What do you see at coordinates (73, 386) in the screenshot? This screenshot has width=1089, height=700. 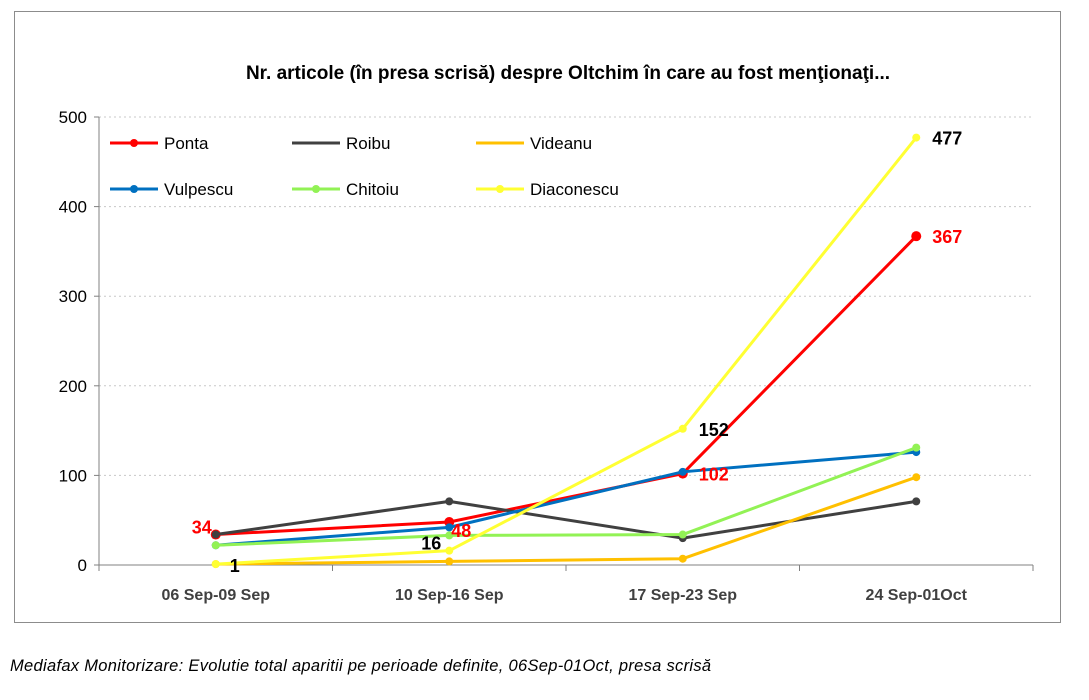 I see `y-tick-label: 200` at bounding box center [73, 386].